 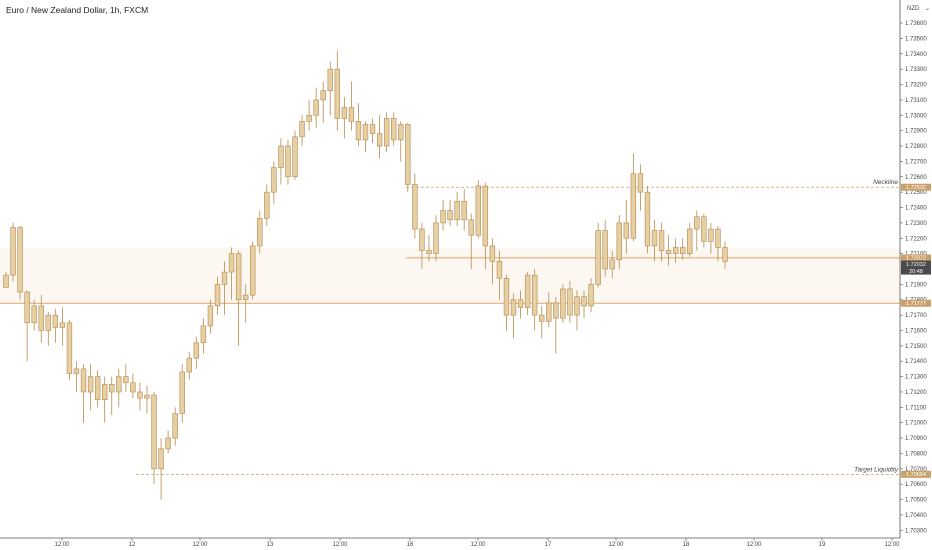 What do you see at coordinates (916, 147) in the screenshot?
I see `y-tick-label-8: 1.72800` at bounding box center [916, 147].